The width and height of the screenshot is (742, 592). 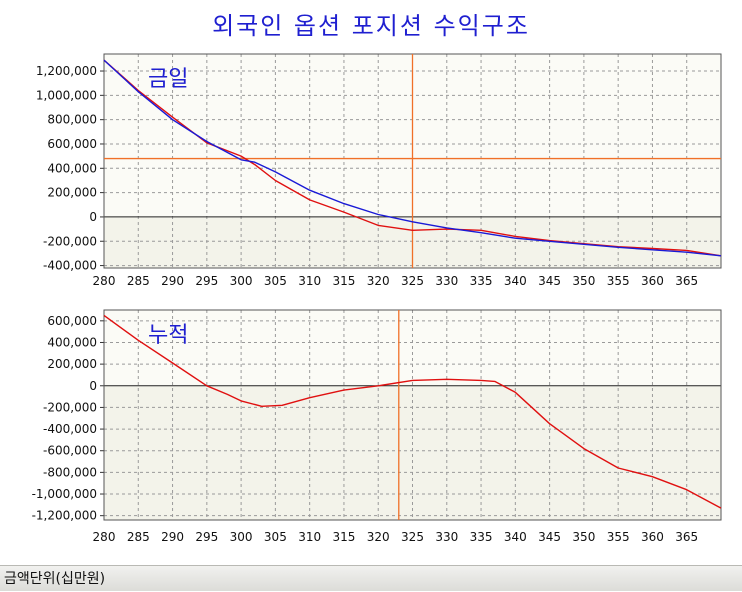 I want to click on panel-label: 금일, so click(x=168, y=79).